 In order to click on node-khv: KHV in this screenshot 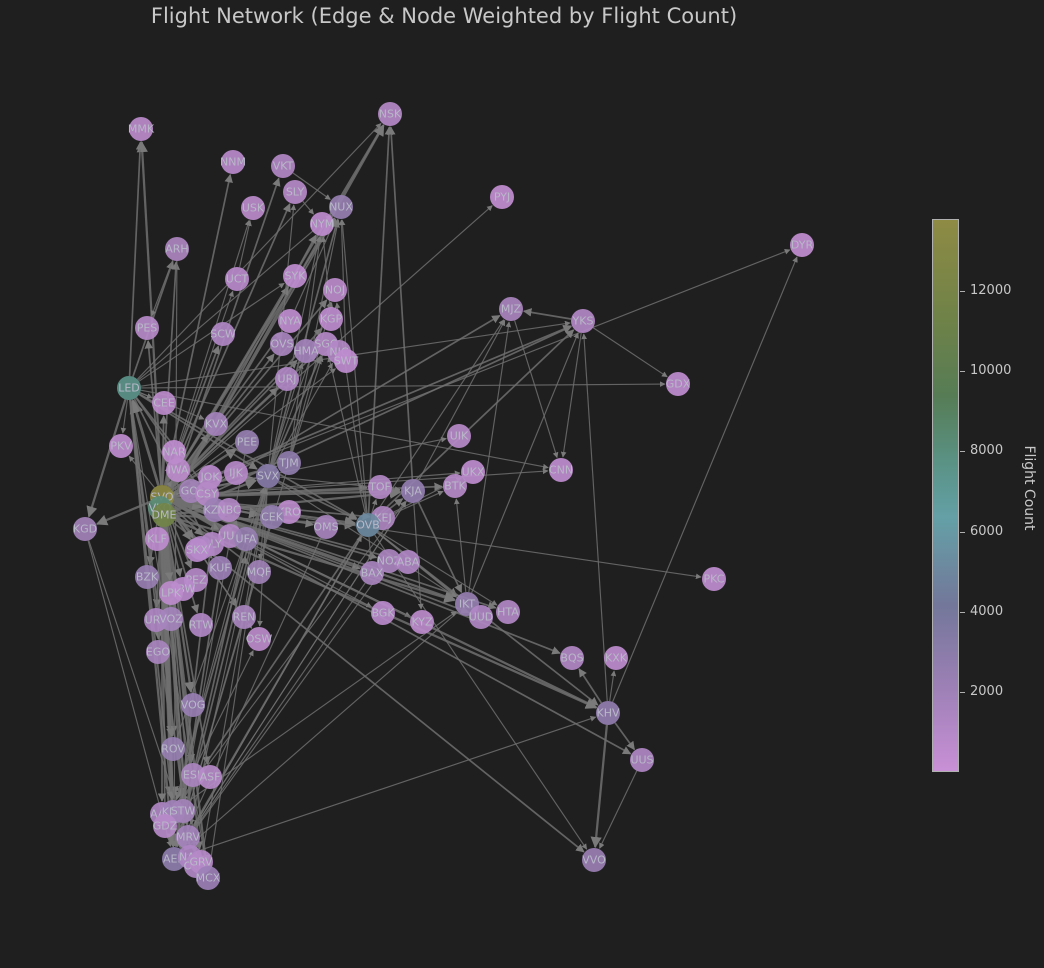, I will do `click(608, 713)`.